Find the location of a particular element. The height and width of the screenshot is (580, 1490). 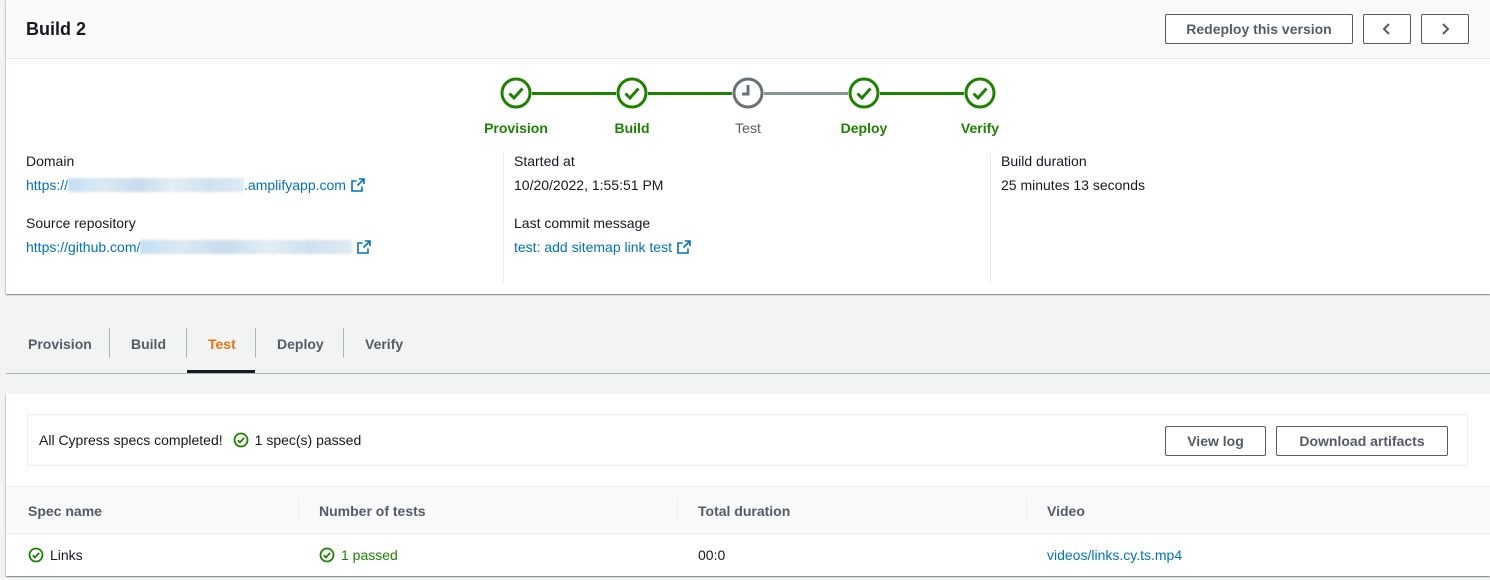

step-verify: Verify is located at coordinates (980, 106).